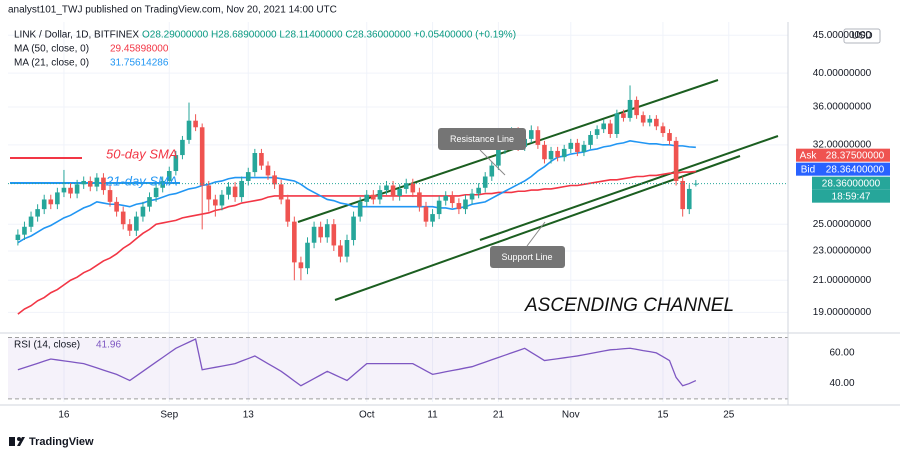 The height and width of the screenshot is (462, 900). Describe the element at coordinates (61, 442) in the screenshot. I see `footer-brand: TradingView` at that location.